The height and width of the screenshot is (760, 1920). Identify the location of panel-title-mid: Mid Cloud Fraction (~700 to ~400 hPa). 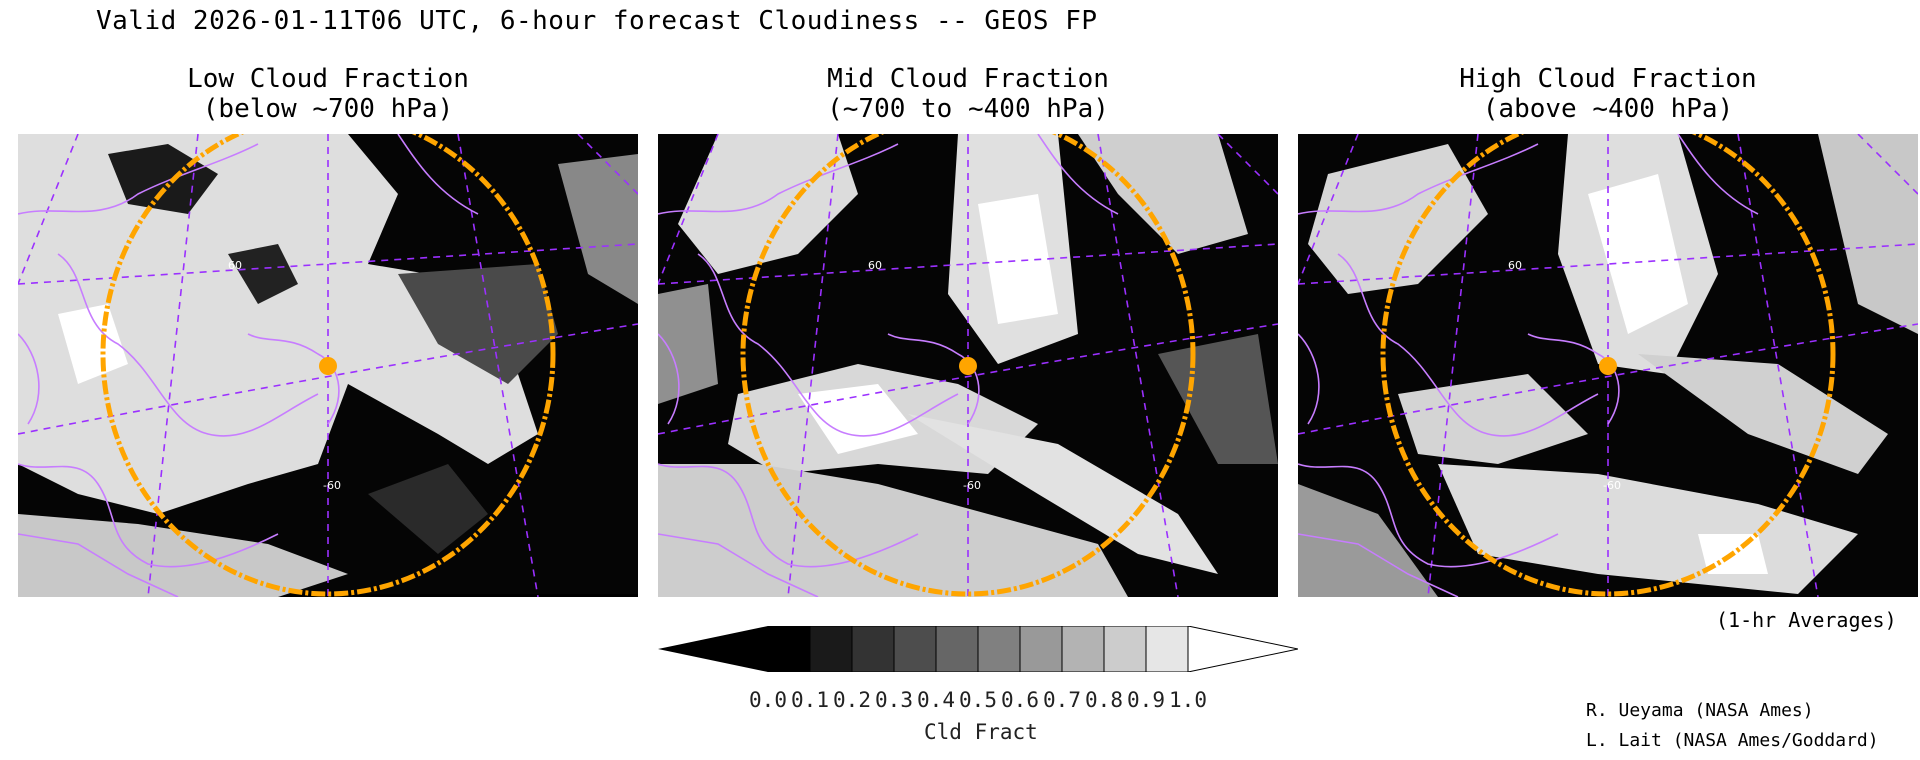
(968, 94).